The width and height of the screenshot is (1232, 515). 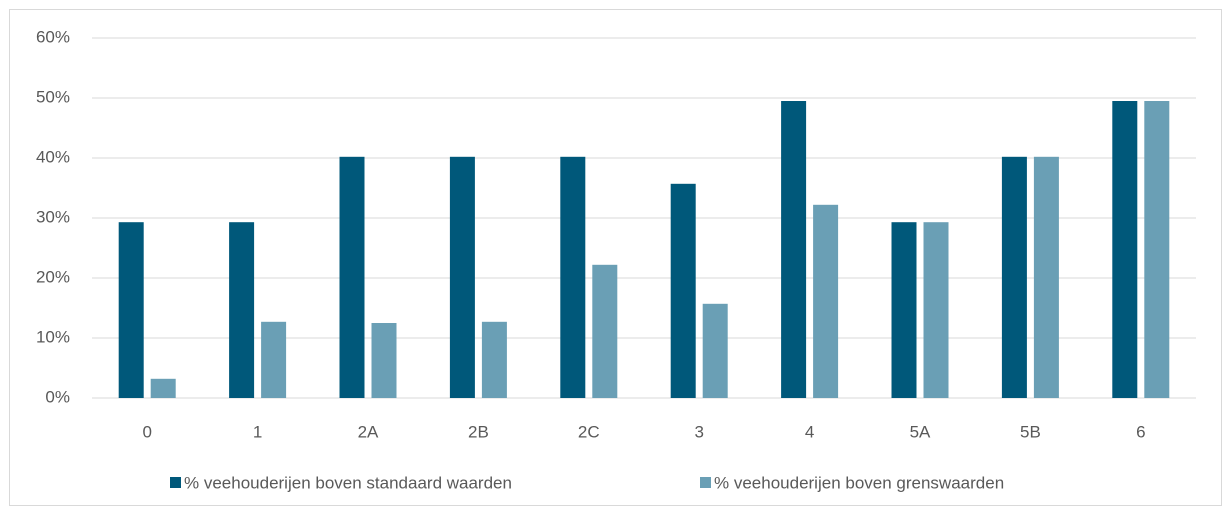 I want to click on legend-label: % veehouderijen boven standaard waarden, so click(x=348, y=482).